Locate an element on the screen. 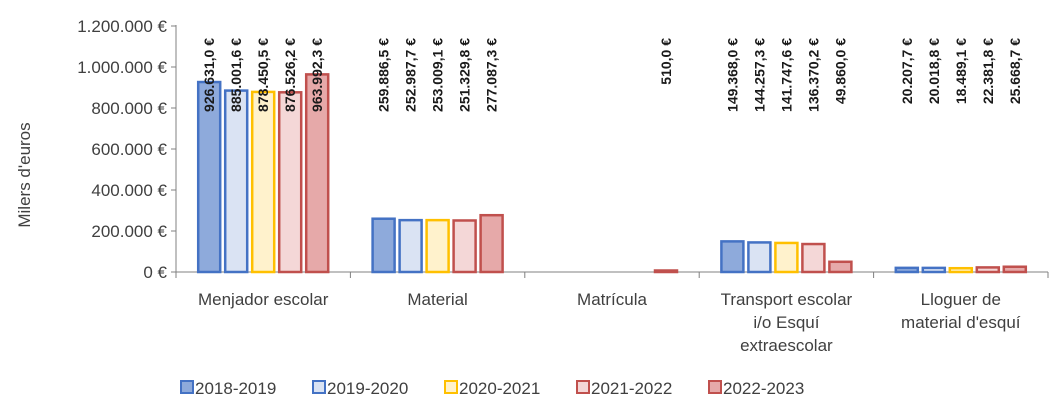 This screenshot has height=403, width=1049. data-label: 876.526,2 € is located at coordinates (290, 75).